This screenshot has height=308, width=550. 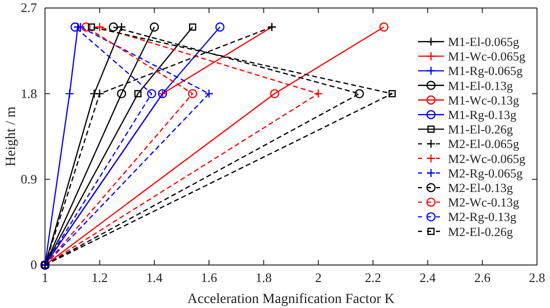 I want to click on legend-label: M1-El-0.26g, so click(x=481, y=129).